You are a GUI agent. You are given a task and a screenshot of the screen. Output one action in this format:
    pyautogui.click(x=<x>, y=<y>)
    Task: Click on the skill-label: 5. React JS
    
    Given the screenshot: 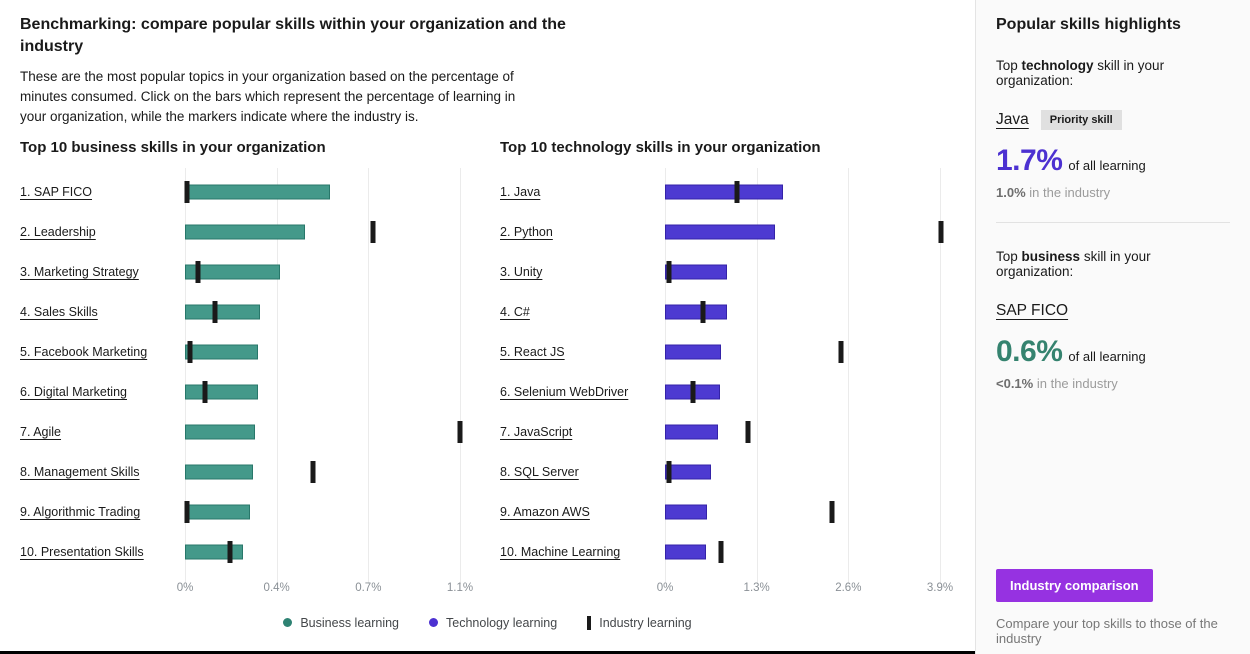 What is the action you would take?
    pyautogui.click(x=532, y=351)
    